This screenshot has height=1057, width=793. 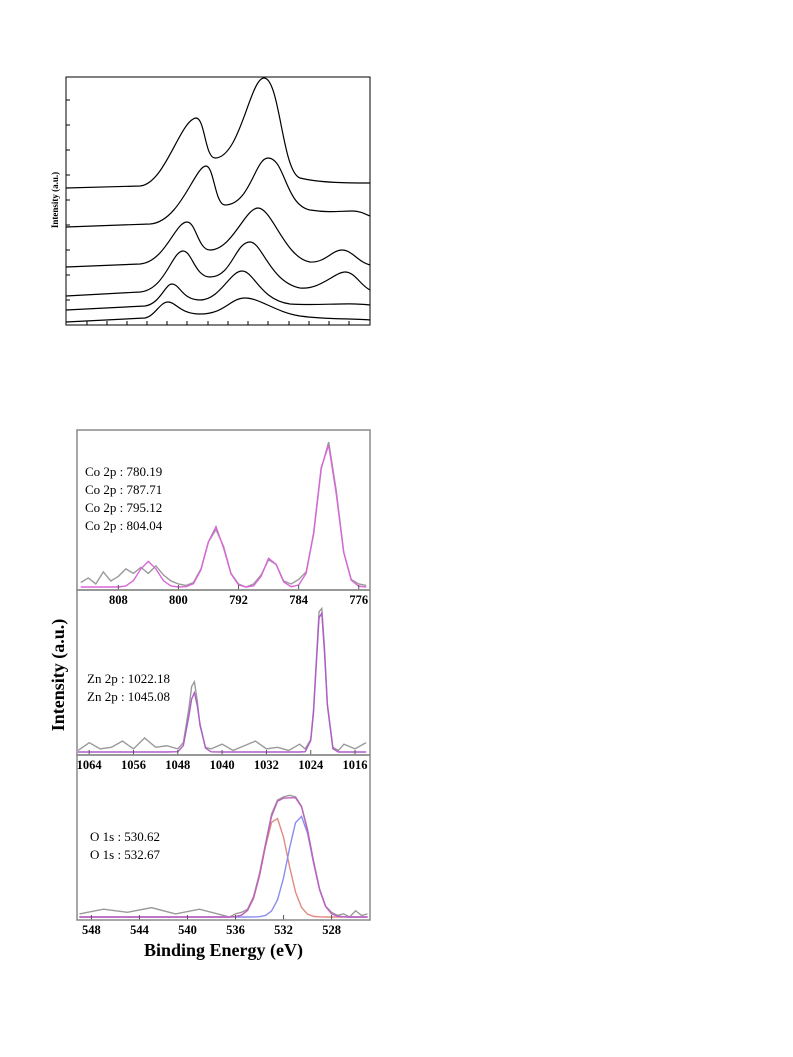 I want to click on x-axis-label: Binding Energy (eV), so click(x=223, y=950).